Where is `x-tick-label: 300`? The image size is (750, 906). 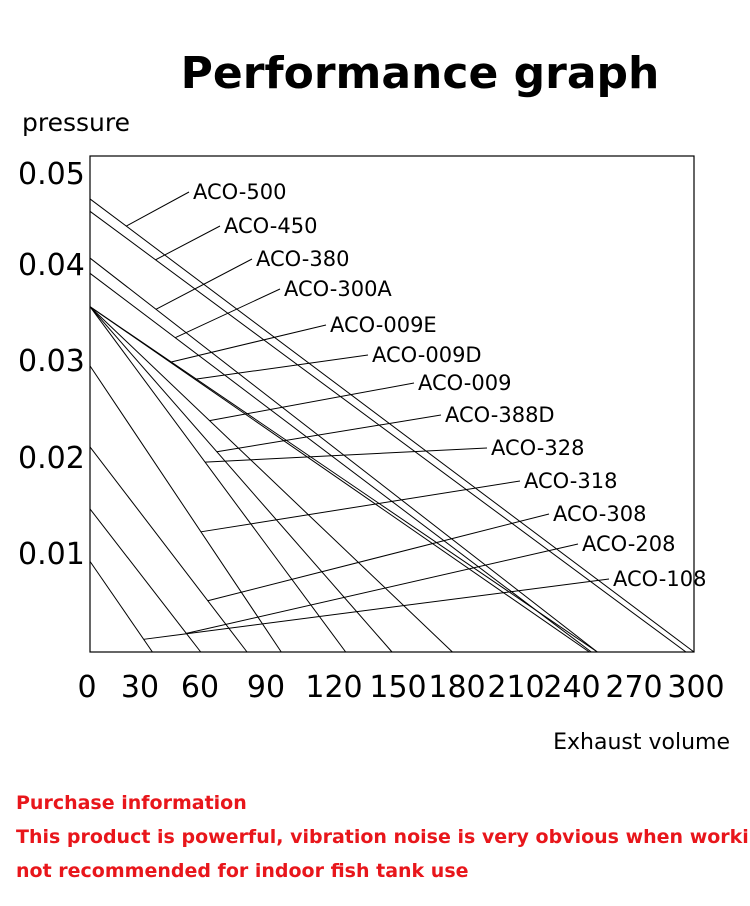
x-tick-label: 300 is located at coordinates (695, 687).